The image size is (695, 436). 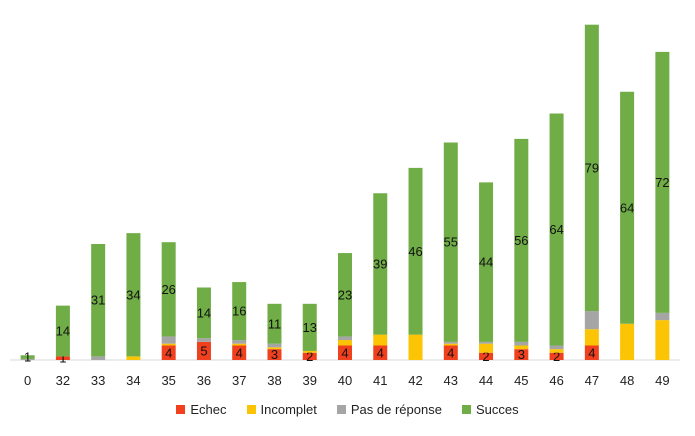 I want to click on data-label-echec-46: 2, so click(x=556, y=356).